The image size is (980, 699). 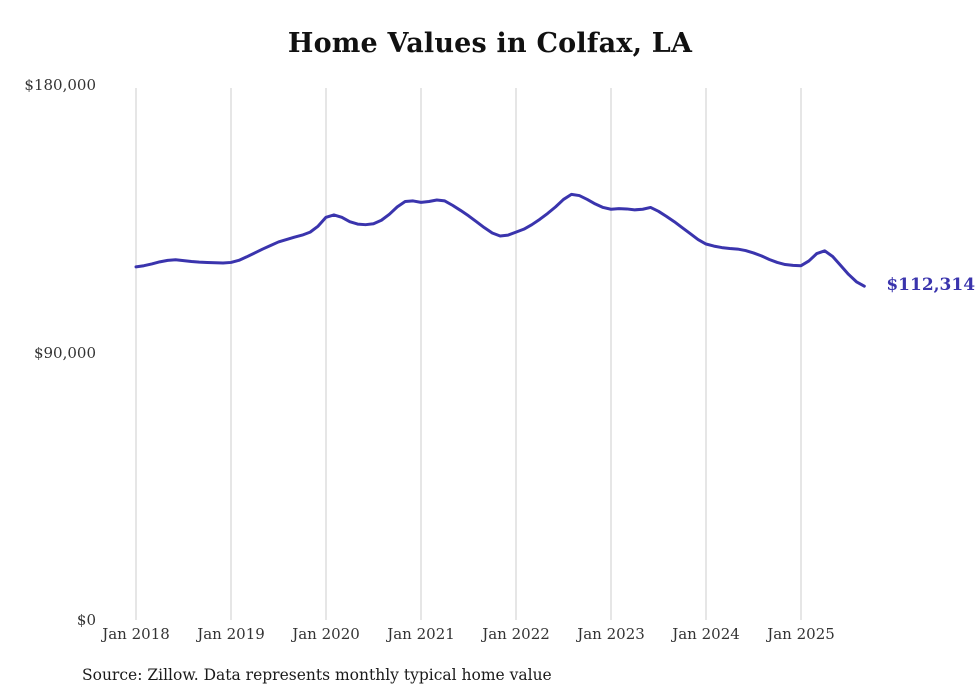 What do you see at coordinates (490, 43) in the screenshot?
I see `chart-title: Home Values in Colfax, LA` at bounding box center [490, 43].